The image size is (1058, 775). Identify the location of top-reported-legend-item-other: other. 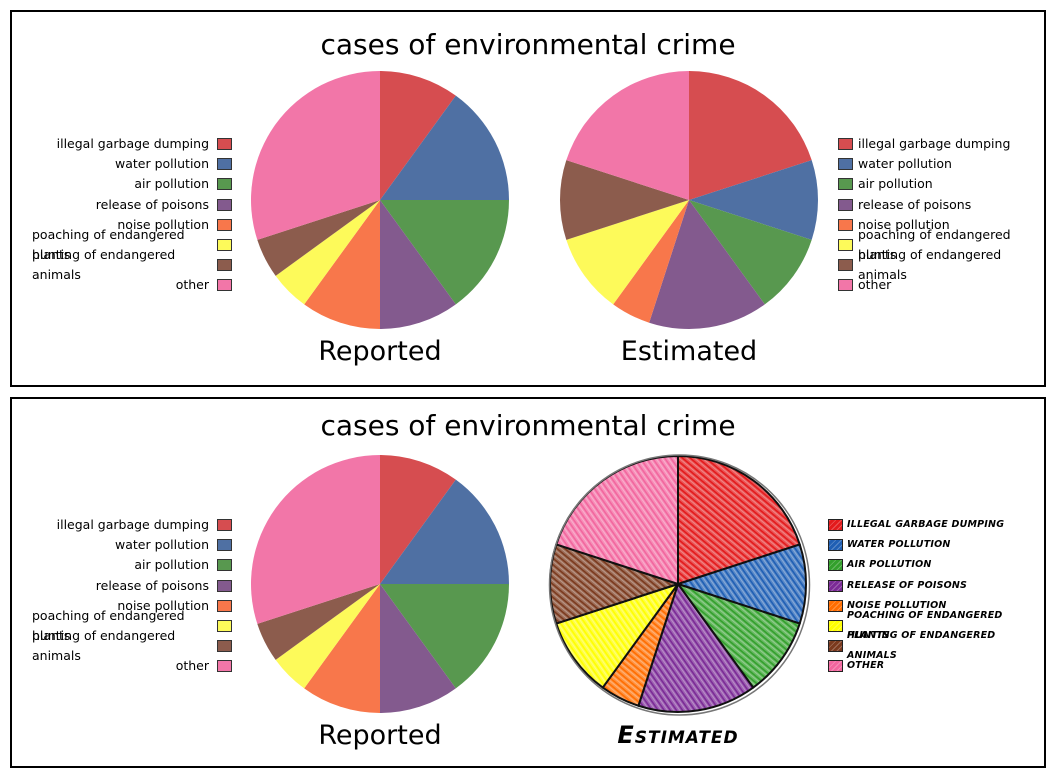
(132, 285).